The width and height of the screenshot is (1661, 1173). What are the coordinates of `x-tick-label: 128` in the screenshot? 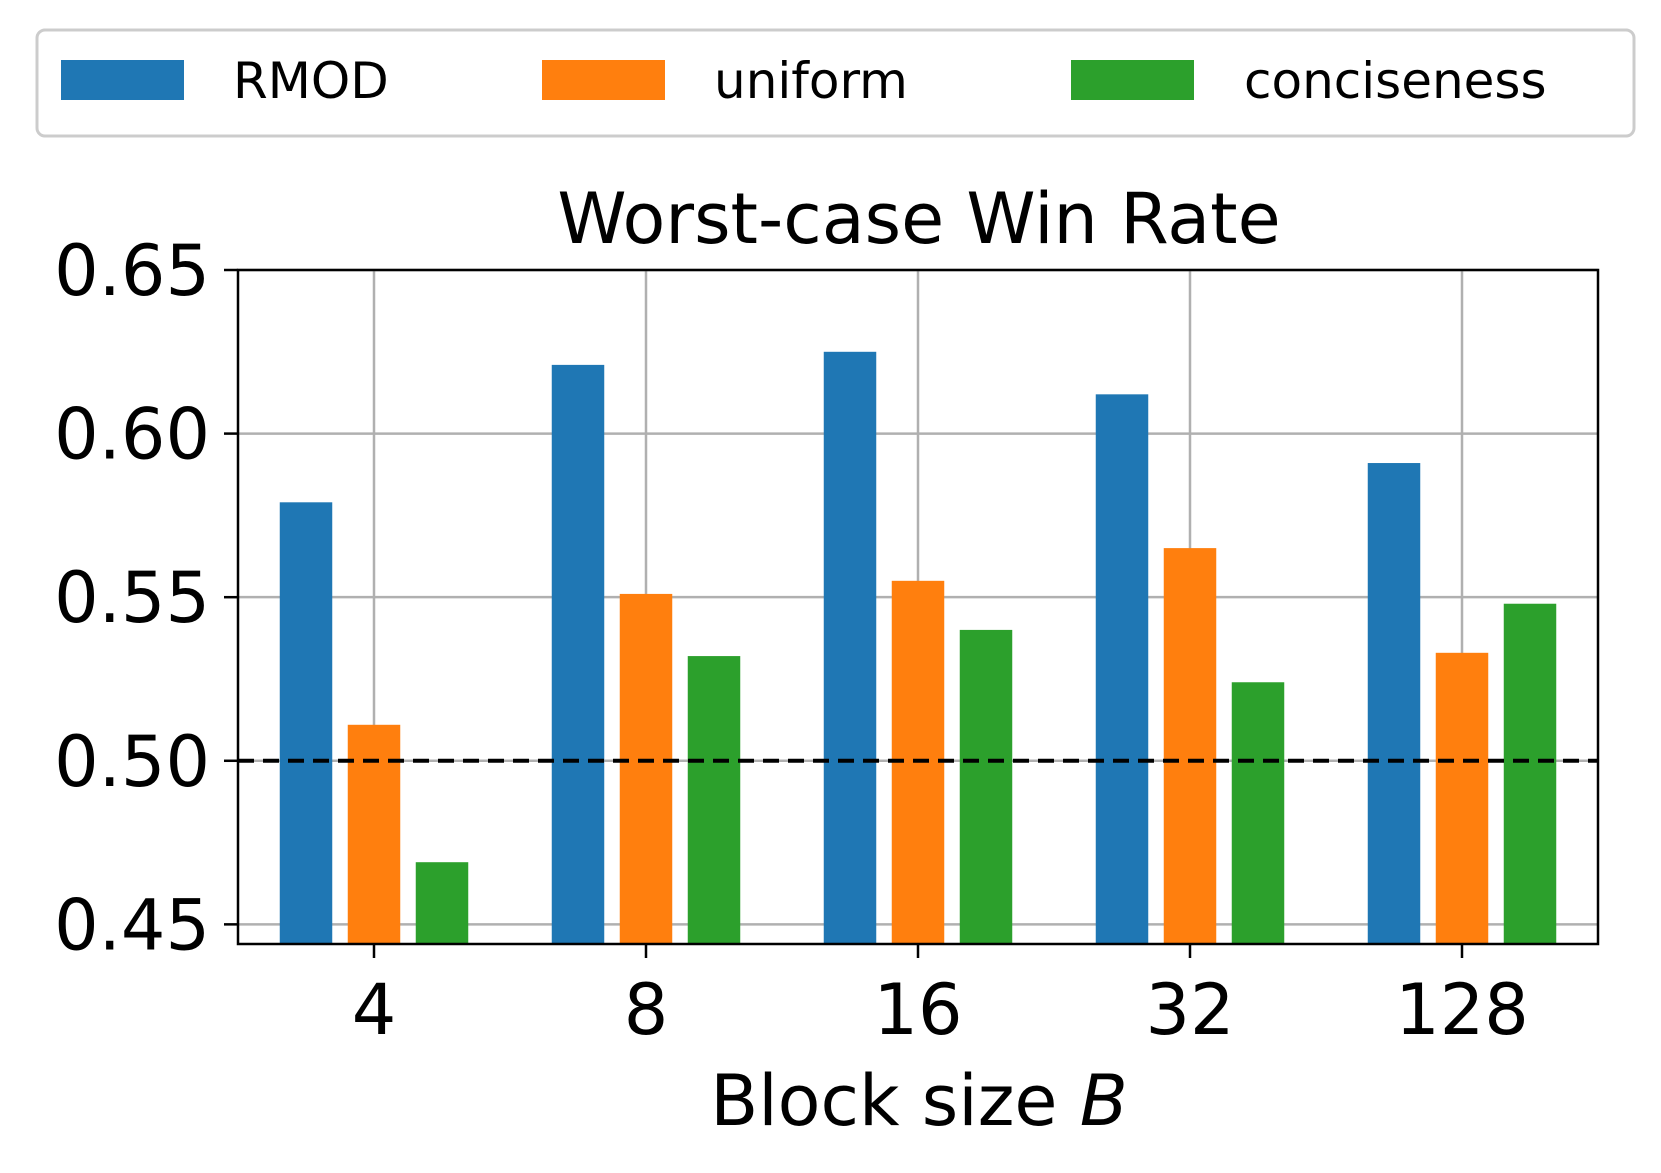 It's located at (1462, 1010).